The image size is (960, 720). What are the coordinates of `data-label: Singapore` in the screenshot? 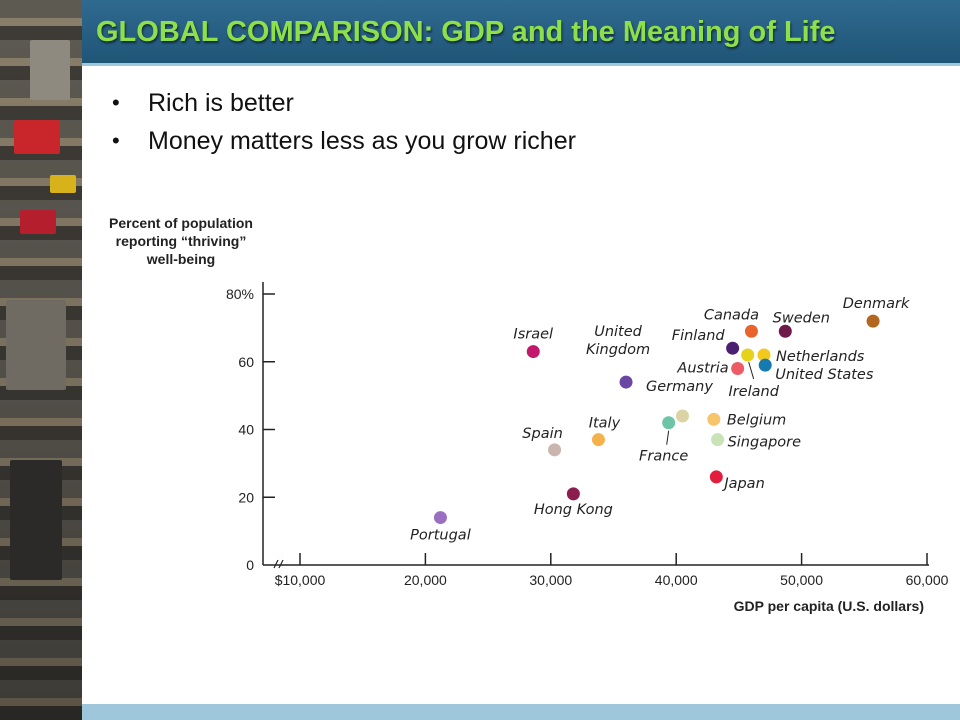 It's located at (765, 443).